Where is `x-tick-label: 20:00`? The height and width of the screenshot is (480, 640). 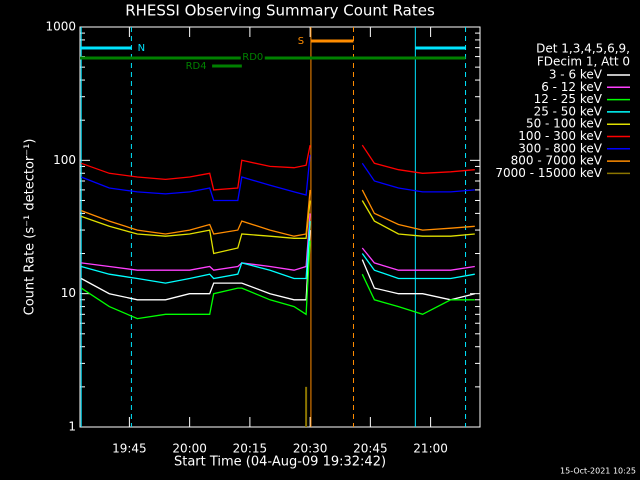
x-tick-label: 20:00 is located at coordinates (189, 449).